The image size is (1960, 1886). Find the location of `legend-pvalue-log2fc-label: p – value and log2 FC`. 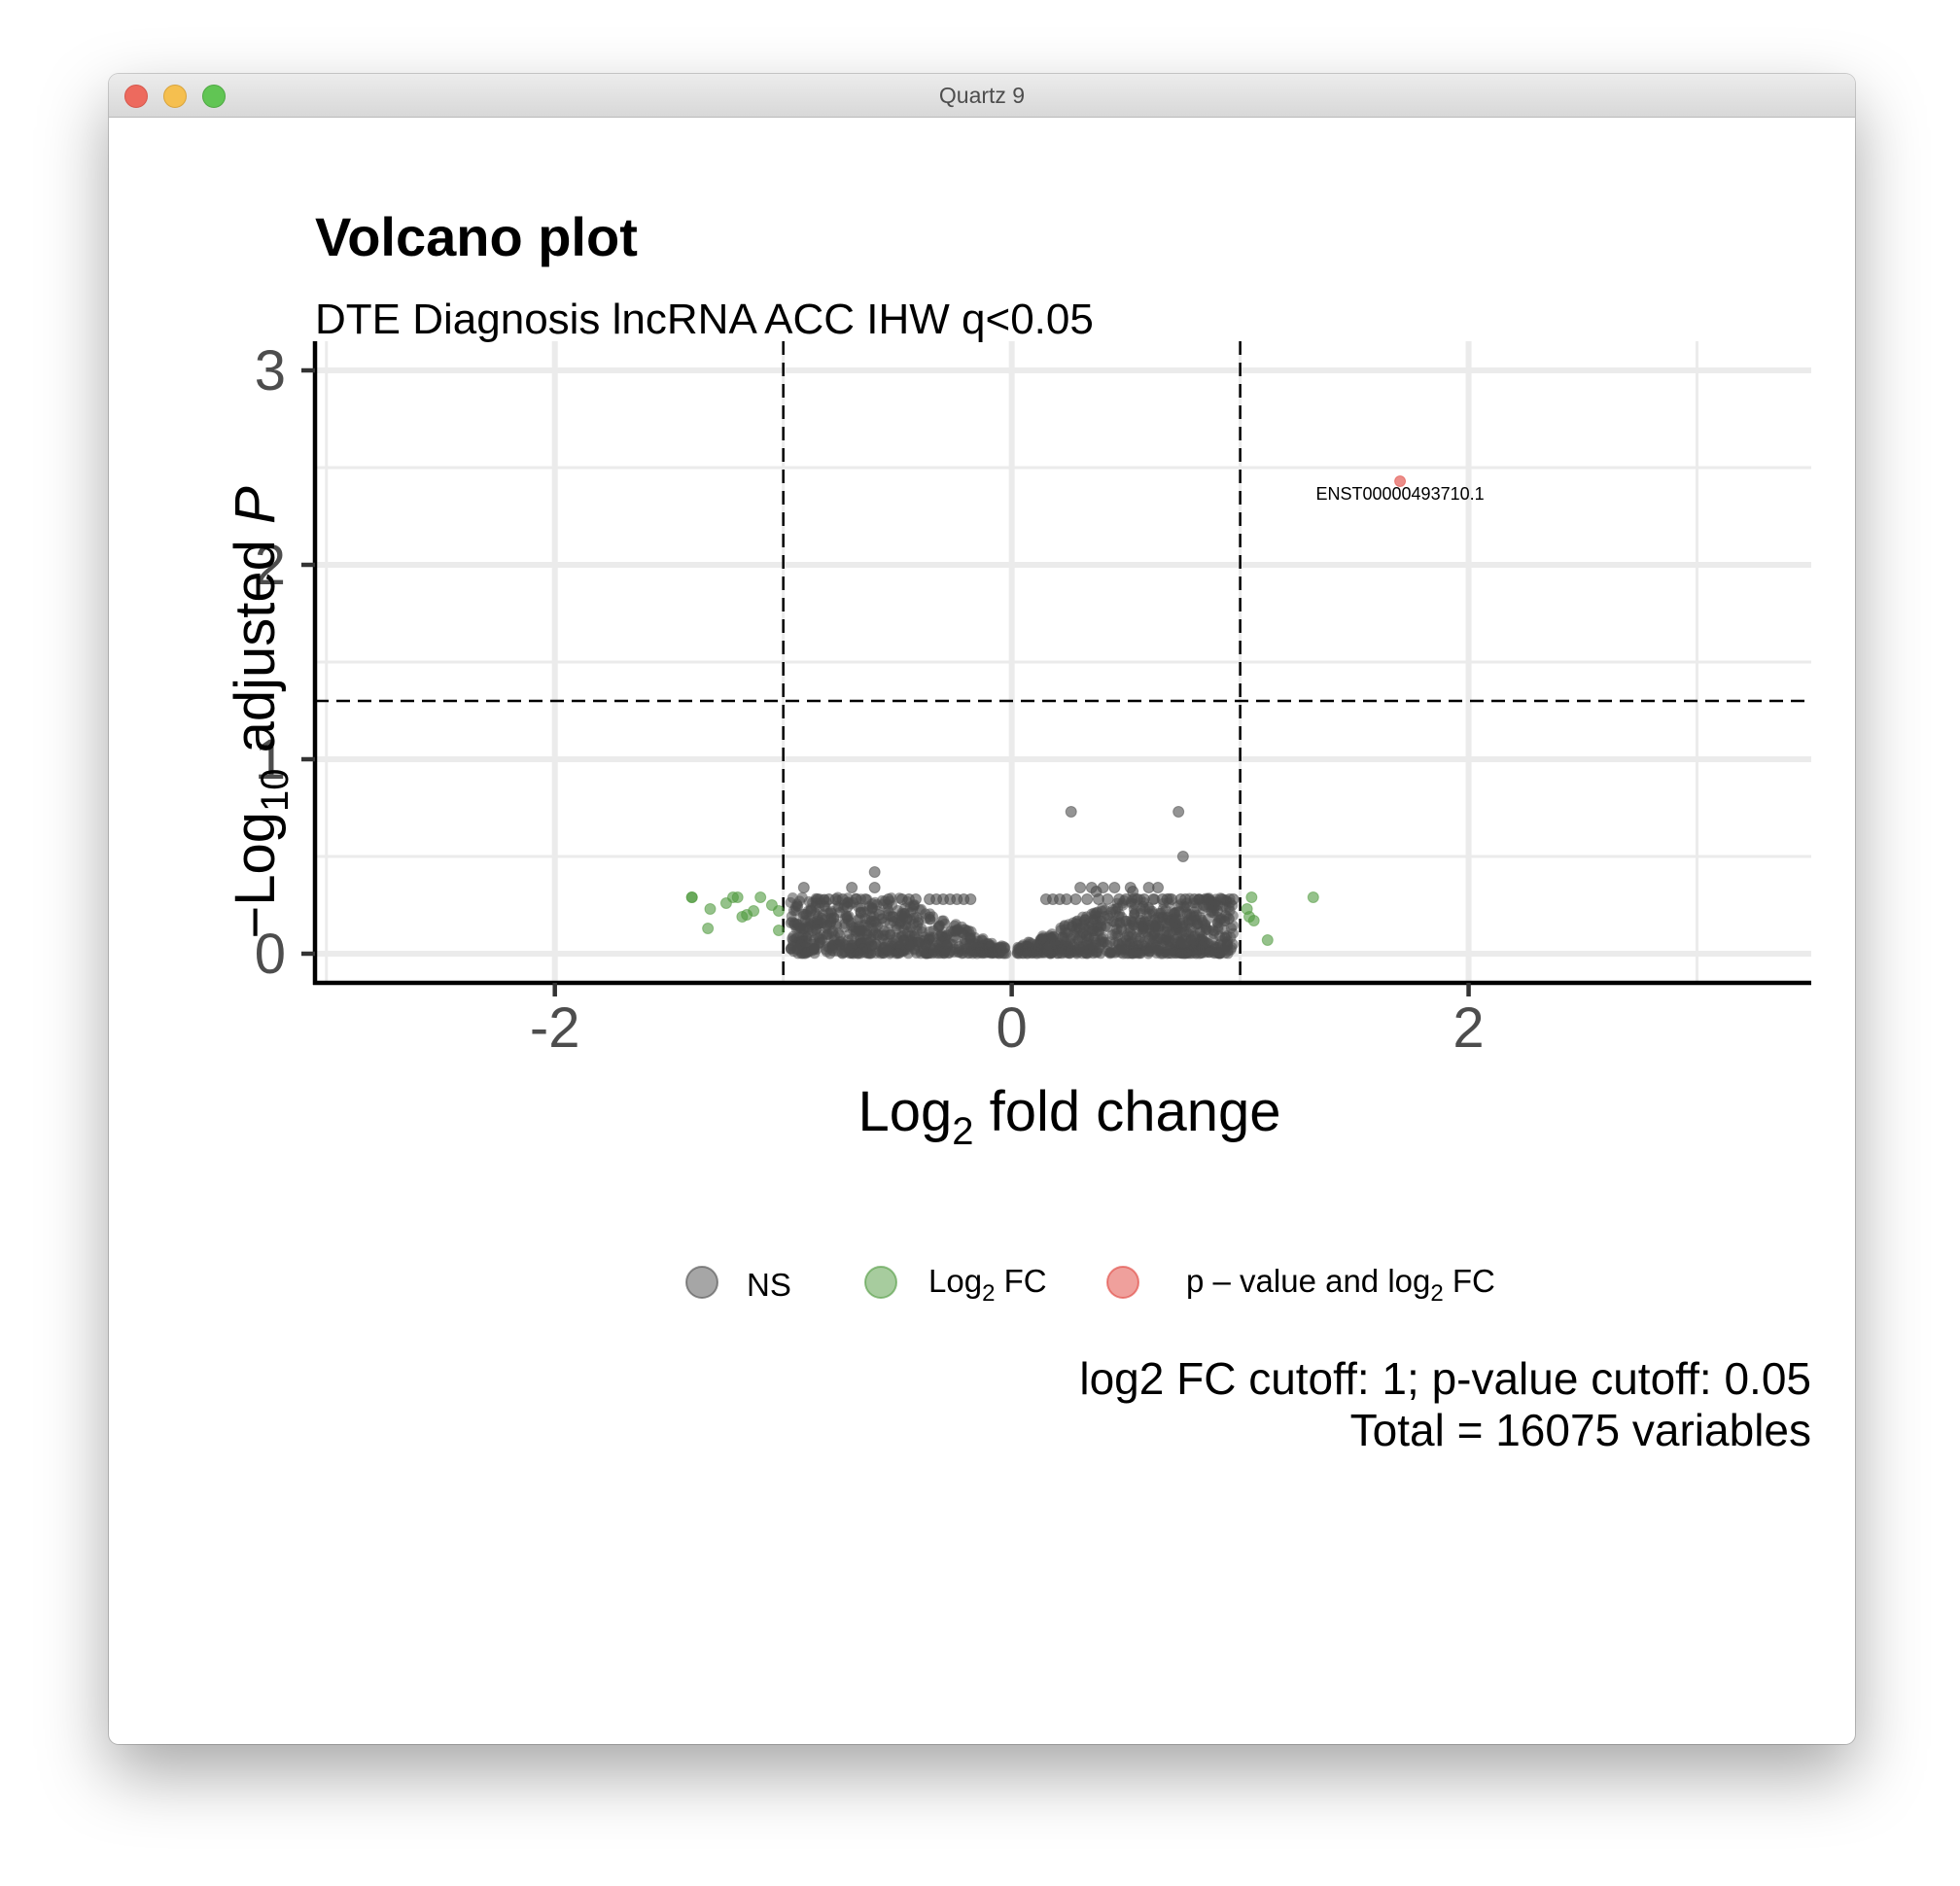

legend-pvalue-log2fc-label: p – value and log2 FC is located at coordinates (1340, 1285).